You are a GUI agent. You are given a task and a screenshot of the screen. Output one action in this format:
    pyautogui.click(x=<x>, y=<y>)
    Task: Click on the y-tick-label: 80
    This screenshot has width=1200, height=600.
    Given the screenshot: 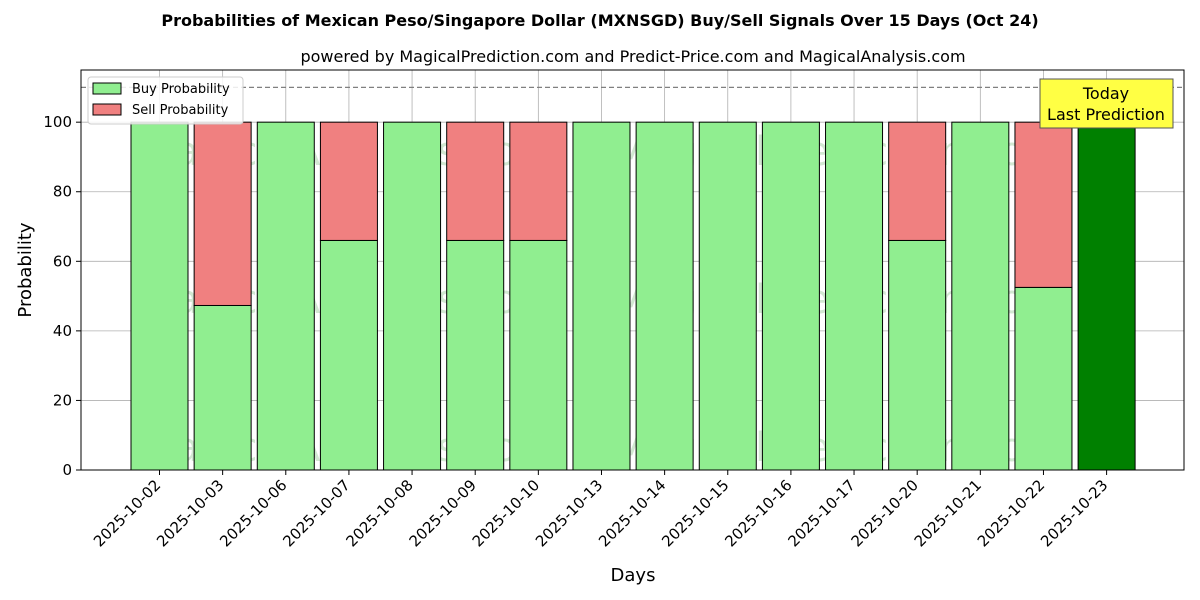 What is the action you would take?
    pyautogui.click(x=62, y=192)
    